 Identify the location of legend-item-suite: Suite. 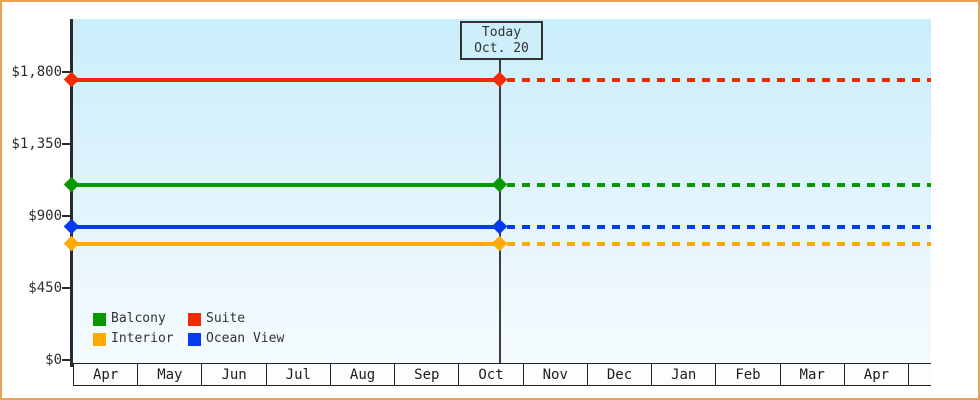
(216, 319).